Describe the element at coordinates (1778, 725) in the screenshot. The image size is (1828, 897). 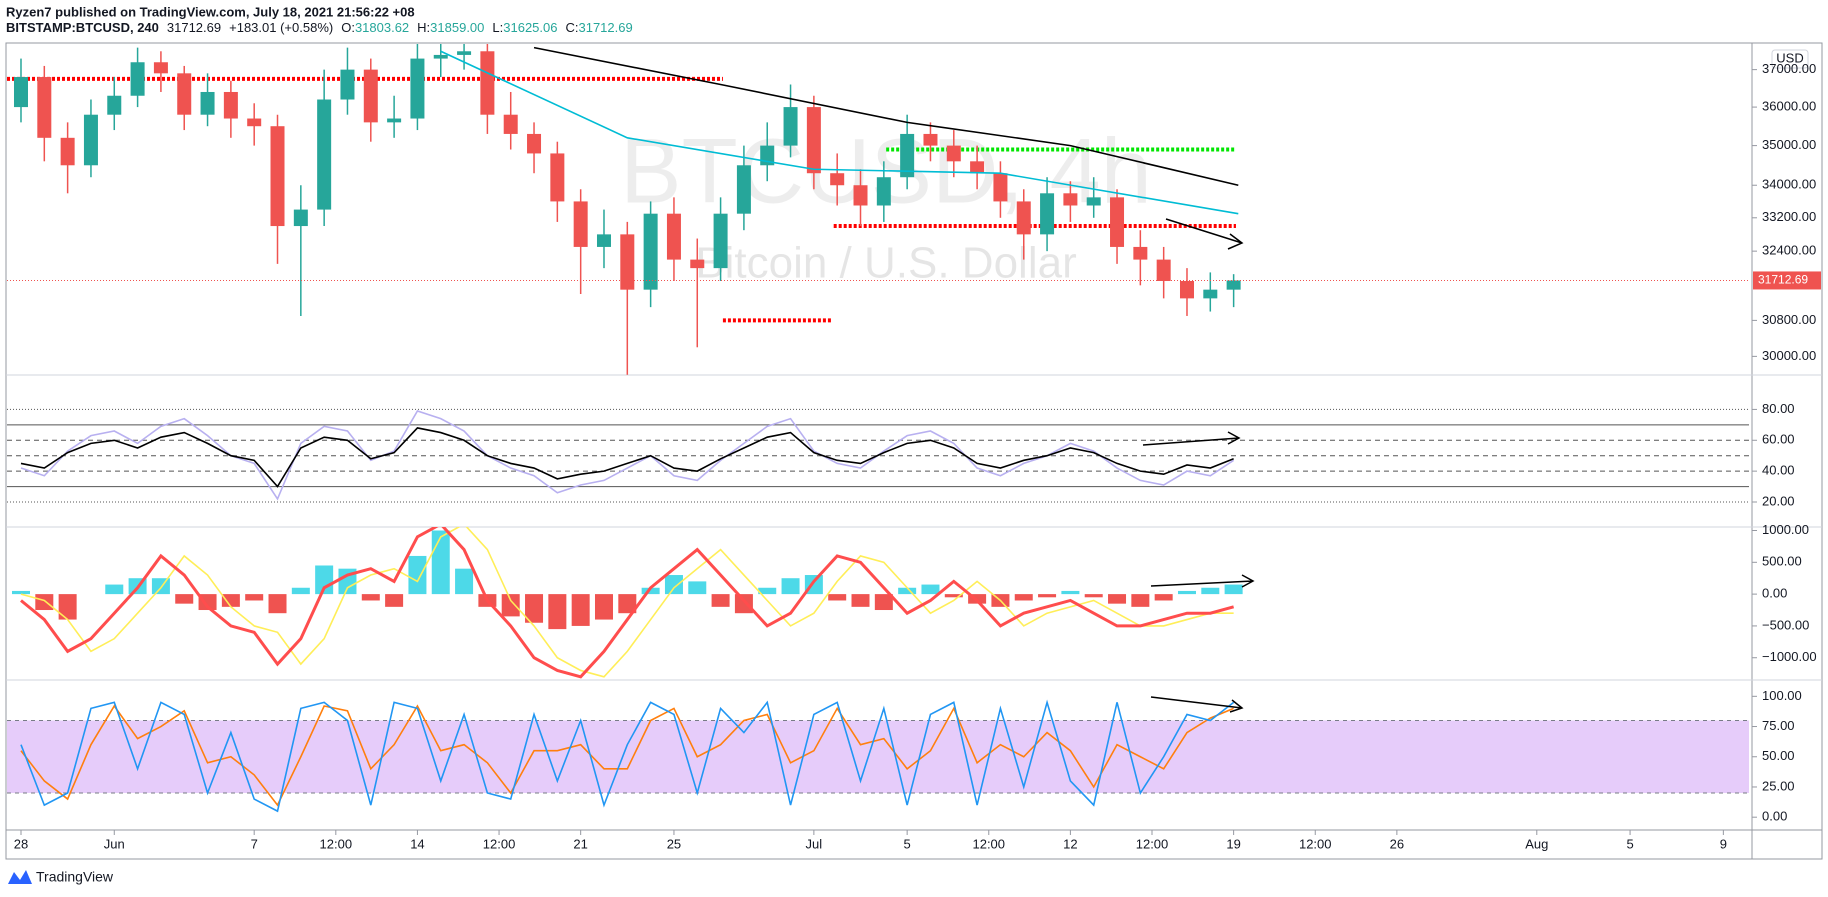
I see `y-tick-label: 75.00` at that location.